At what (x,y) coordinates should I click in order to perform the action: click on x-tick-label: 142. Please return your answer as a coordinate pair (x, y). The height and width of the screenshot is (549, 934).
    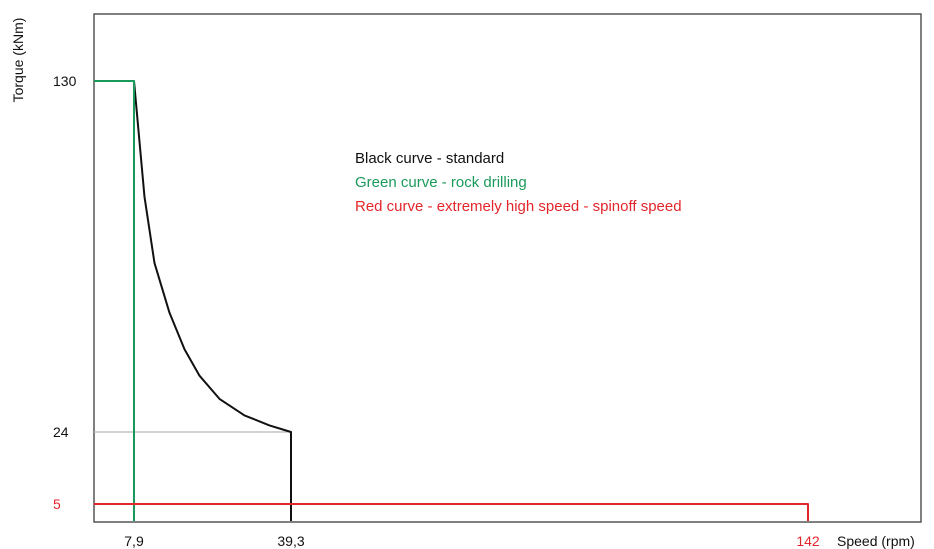
    Looking at the image, I should click on (808, 541).